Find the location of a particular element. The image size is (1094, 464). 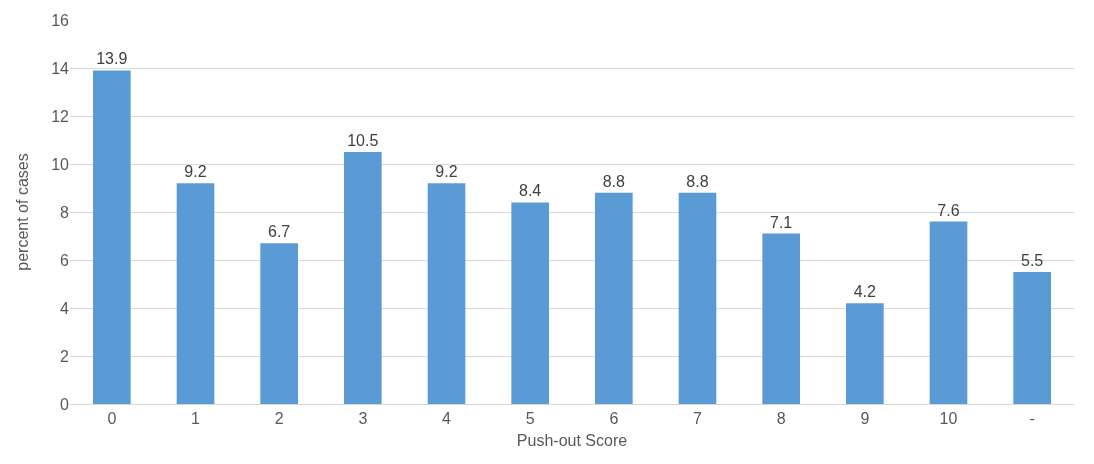

x-axis-title: Push-out Score is located at coordinates (572, 440).